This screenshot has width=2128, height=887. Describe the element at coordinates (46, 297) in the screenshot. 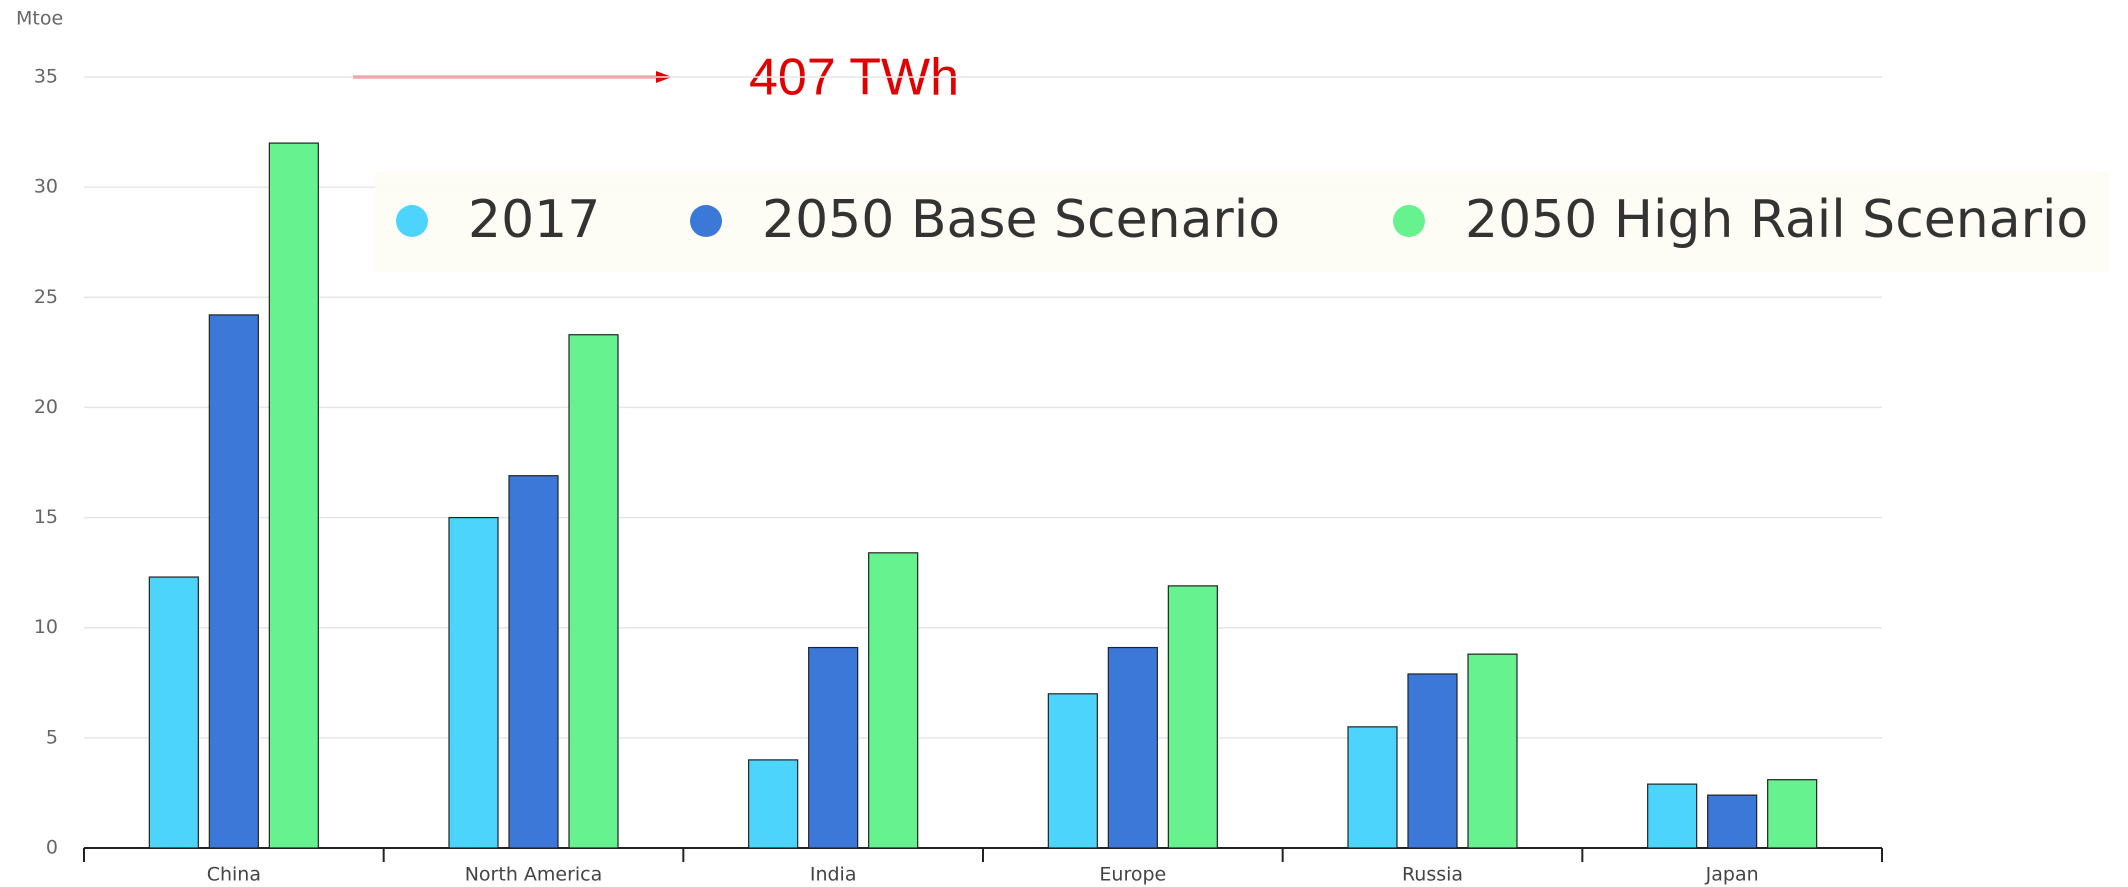

I see `y-tick-label: 25` at that location.